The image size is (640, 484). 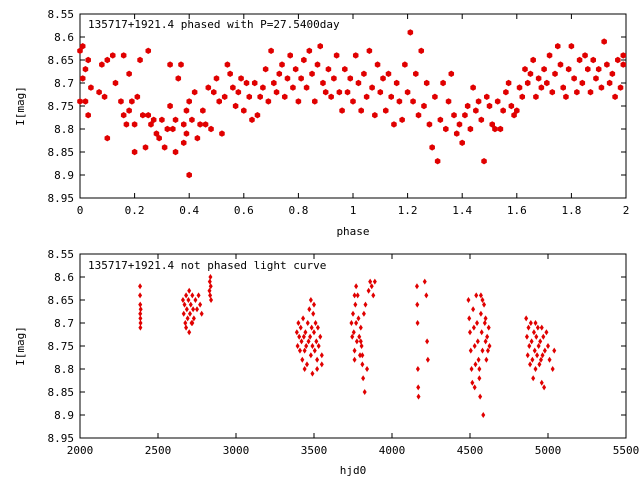 I want to click on y-tick-label: 8.8, so click(x=64, y=369).